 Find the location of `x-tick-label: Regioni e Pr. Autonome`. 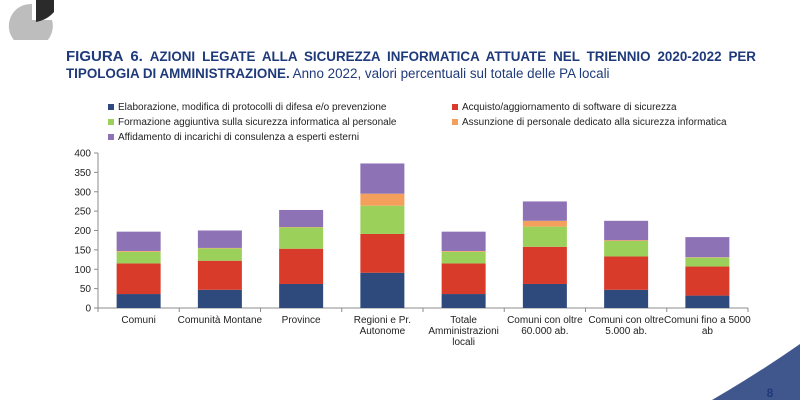

x-tick-label: Regioni e Pr. Autonome is located at coordinates (382, 326).